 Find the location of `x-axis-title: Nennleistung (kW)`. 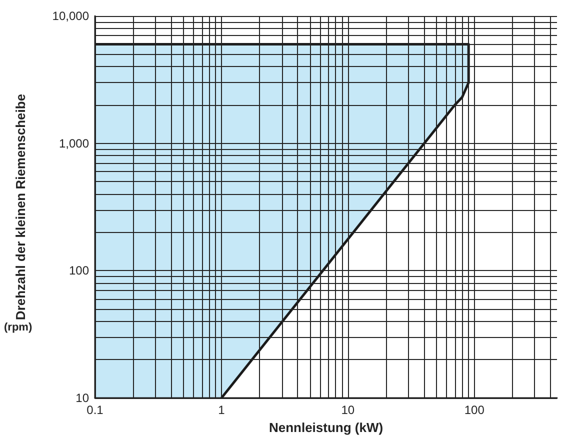

x-axis-title: Nennleistung (kW) is located at coordinates (326, 427).